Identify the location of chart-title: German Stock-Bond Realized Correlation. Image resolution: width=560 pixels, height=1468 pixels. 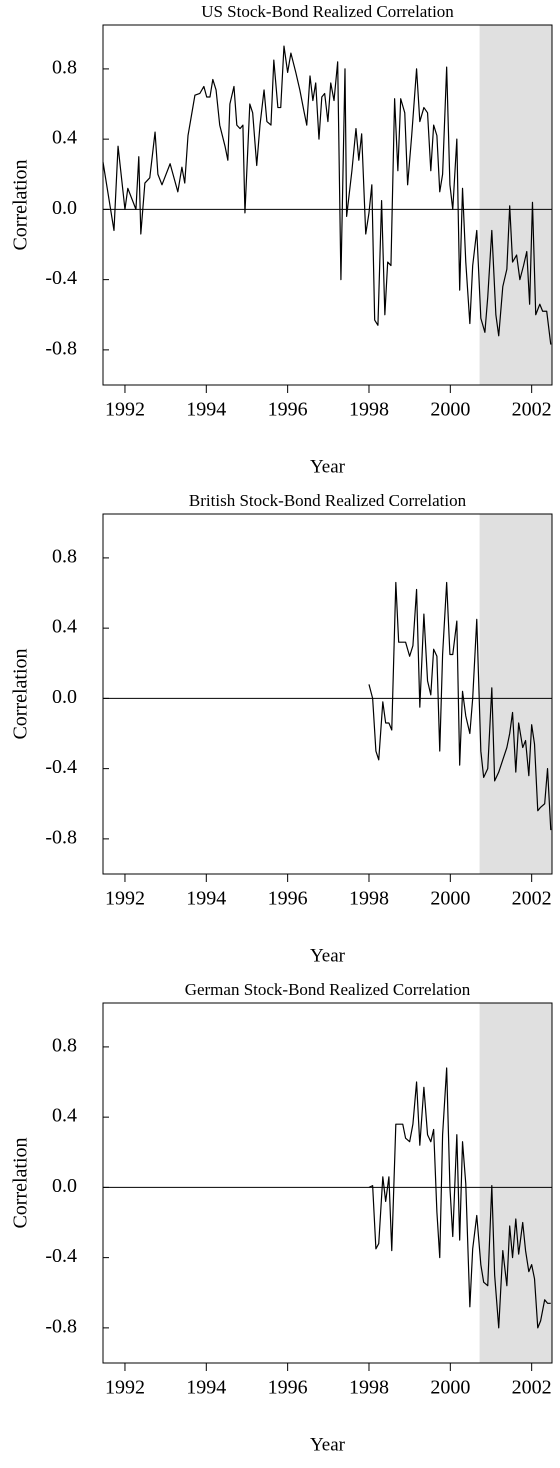
(328, 989).